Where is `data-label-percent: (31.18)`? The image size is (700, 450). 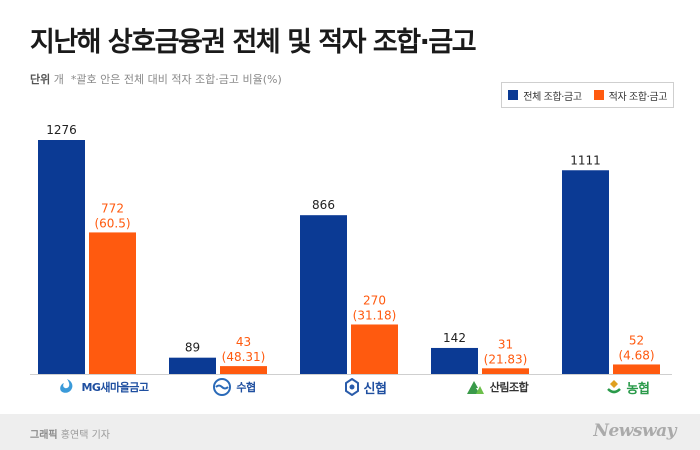
data-label-percent: (31.18) is located at coordinates (375, 315).